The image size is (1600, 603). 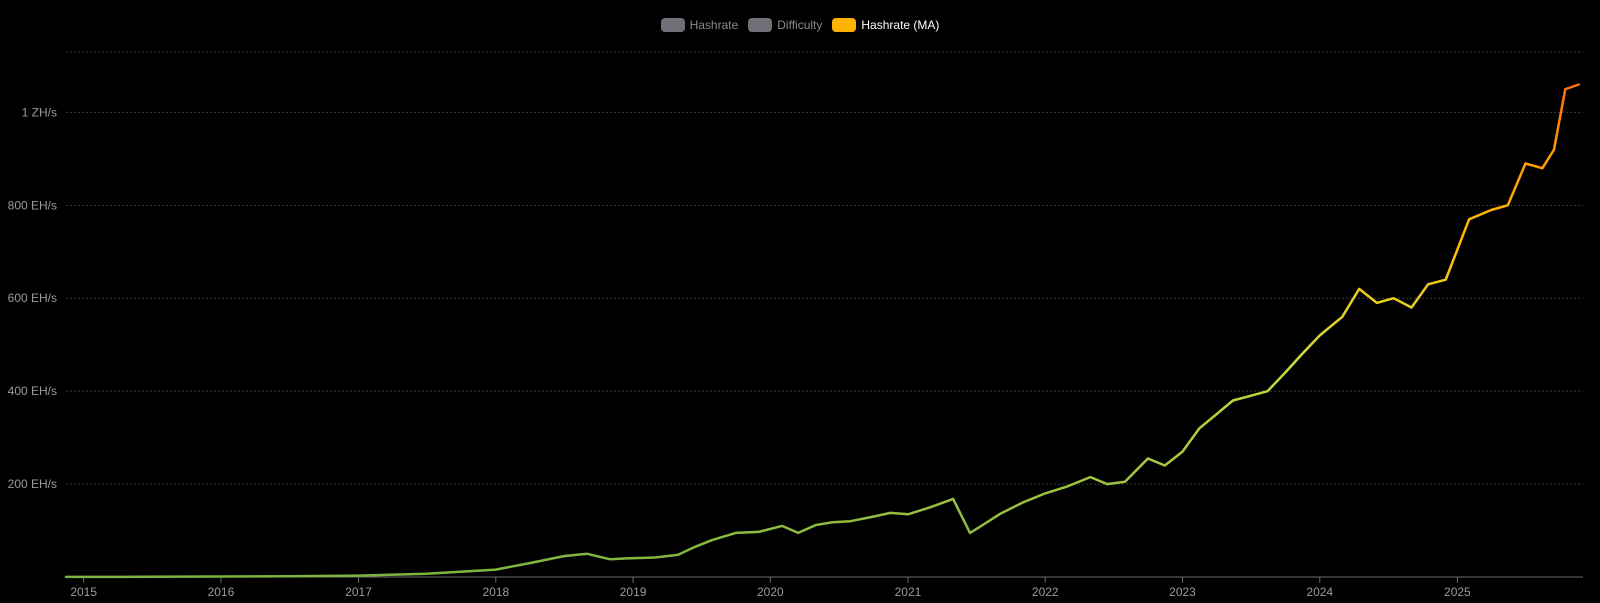 I want to click on legend-item-hashrate-ma: Hashrate (MA), so click(x=885, y=25).